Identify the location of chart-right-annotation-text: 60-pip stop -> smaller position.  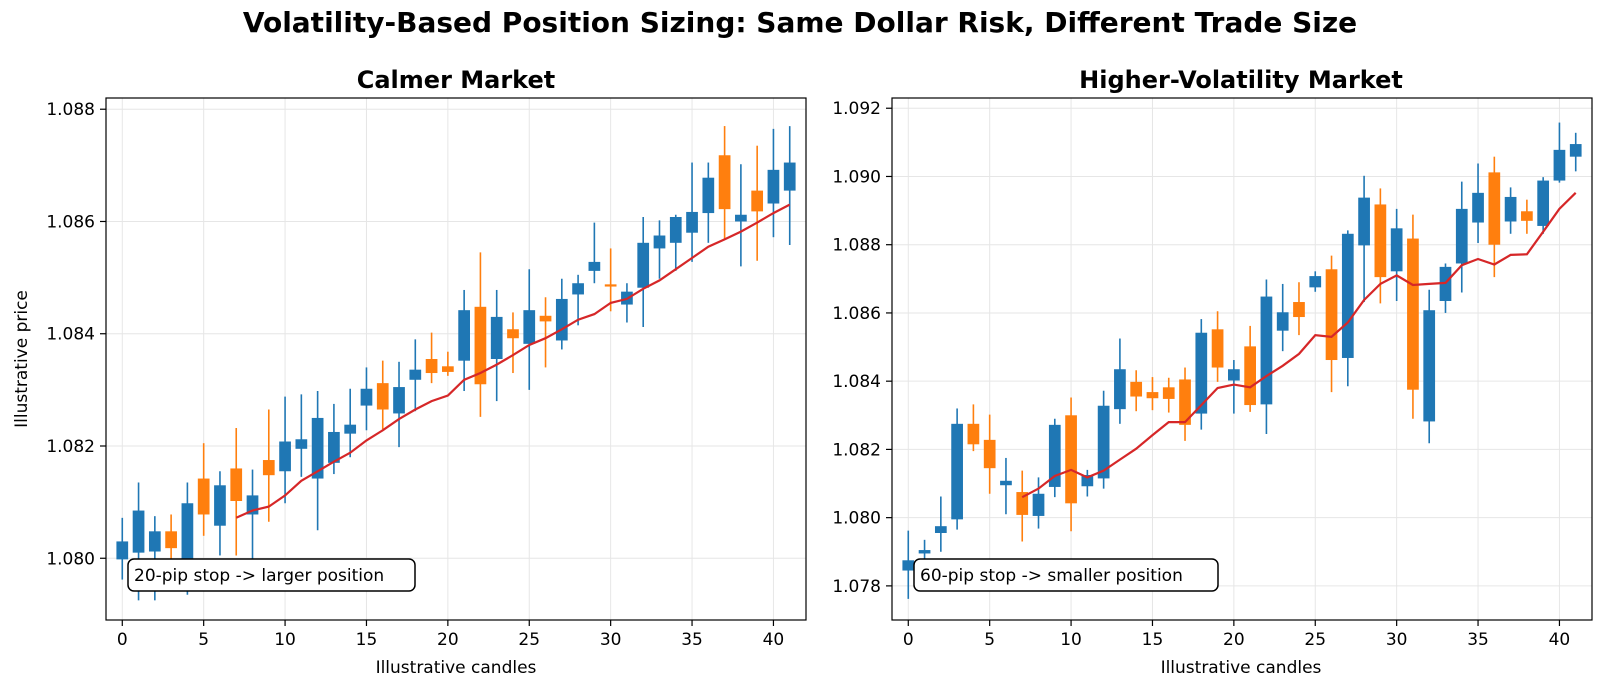
(1051, 576).